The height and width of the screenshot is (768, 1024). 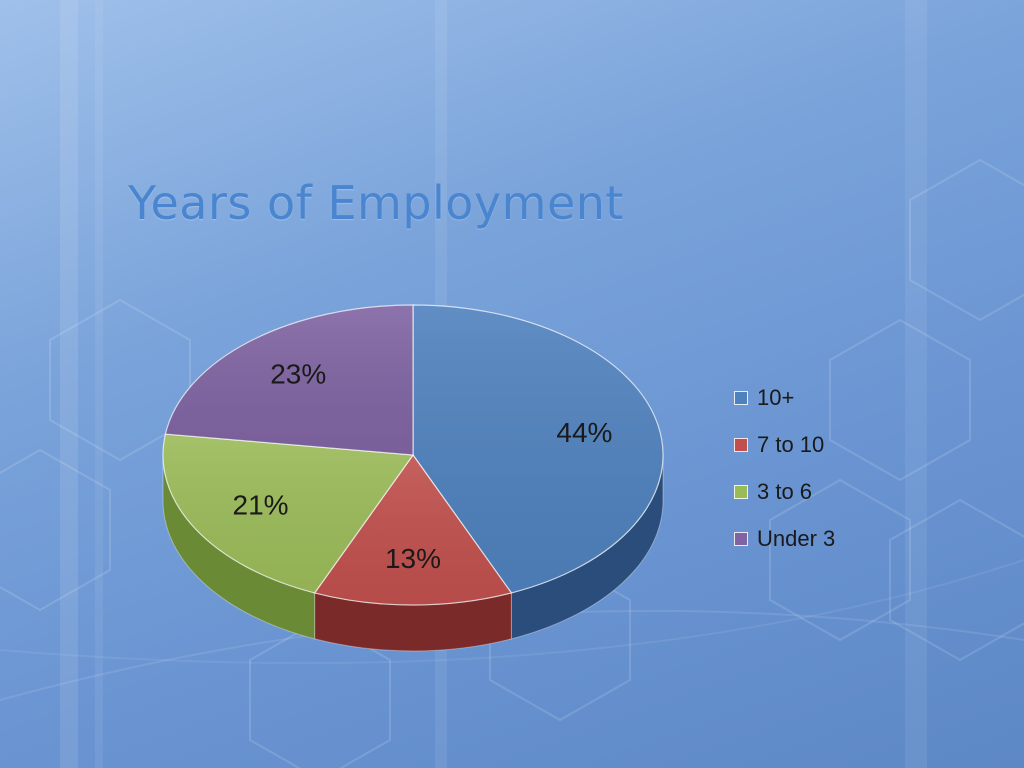 What do you see at coordinates (298, 374) in the screenshot?
I see `data-label-slice-under-3: 23%` at bounding box center [298, 374].